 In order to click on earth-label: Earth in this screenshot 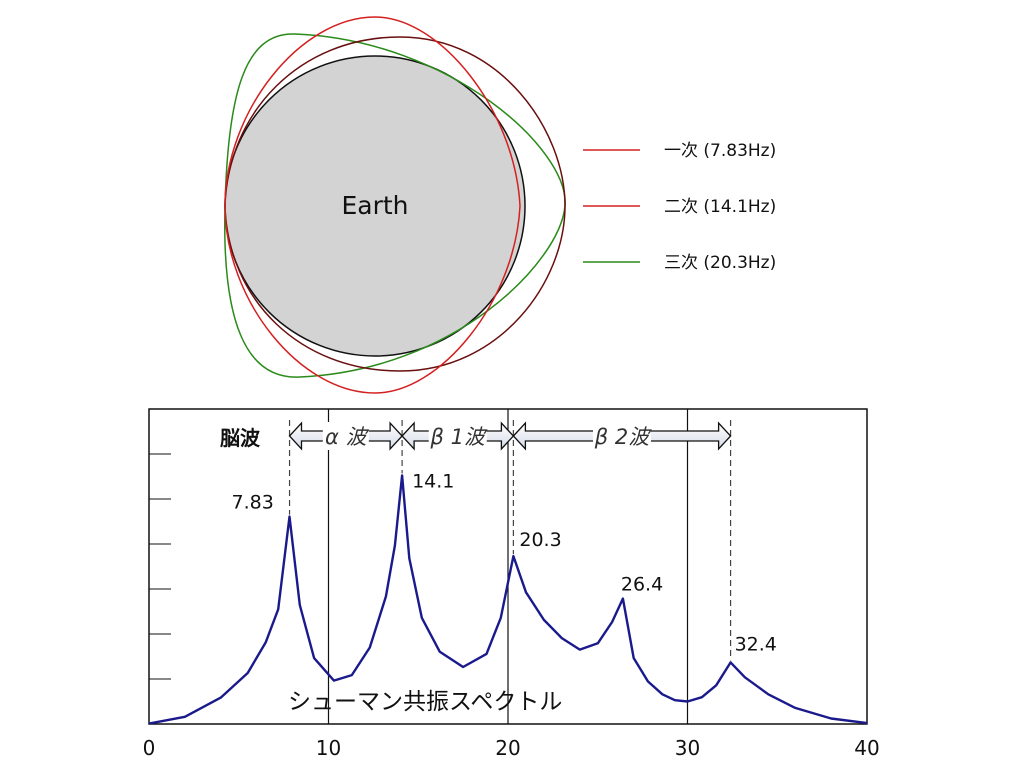, I will do `click(374, 205)`.